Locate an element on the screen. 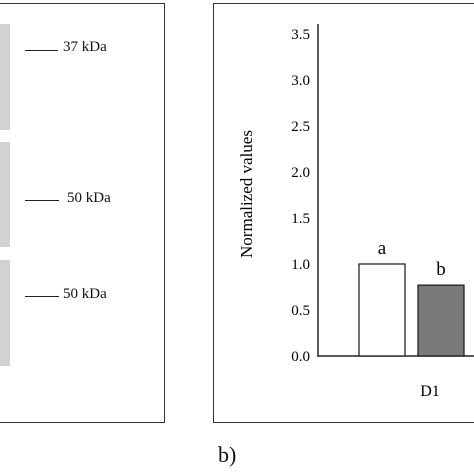  y-tick-label-3: 1.5 is located at coordinates (300, 219).